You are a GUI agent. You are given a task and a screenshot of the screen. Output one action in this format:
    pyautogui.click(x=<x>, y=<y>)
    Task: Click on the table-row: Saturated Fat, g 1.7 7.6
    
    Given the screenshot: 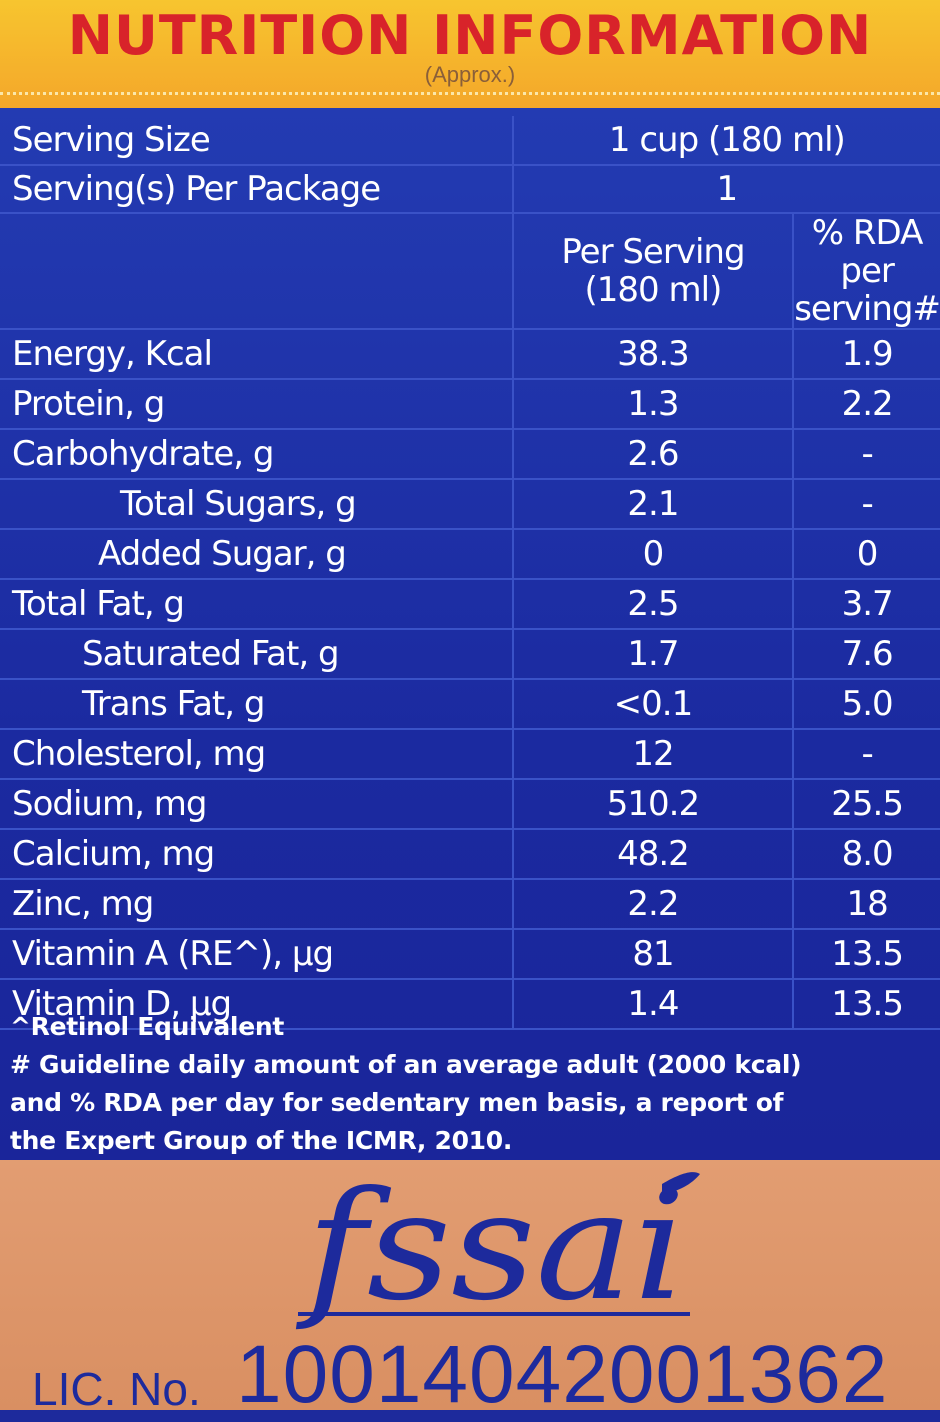 What is the action you would take?
    pyautogui.click(x=470, y=654)
    